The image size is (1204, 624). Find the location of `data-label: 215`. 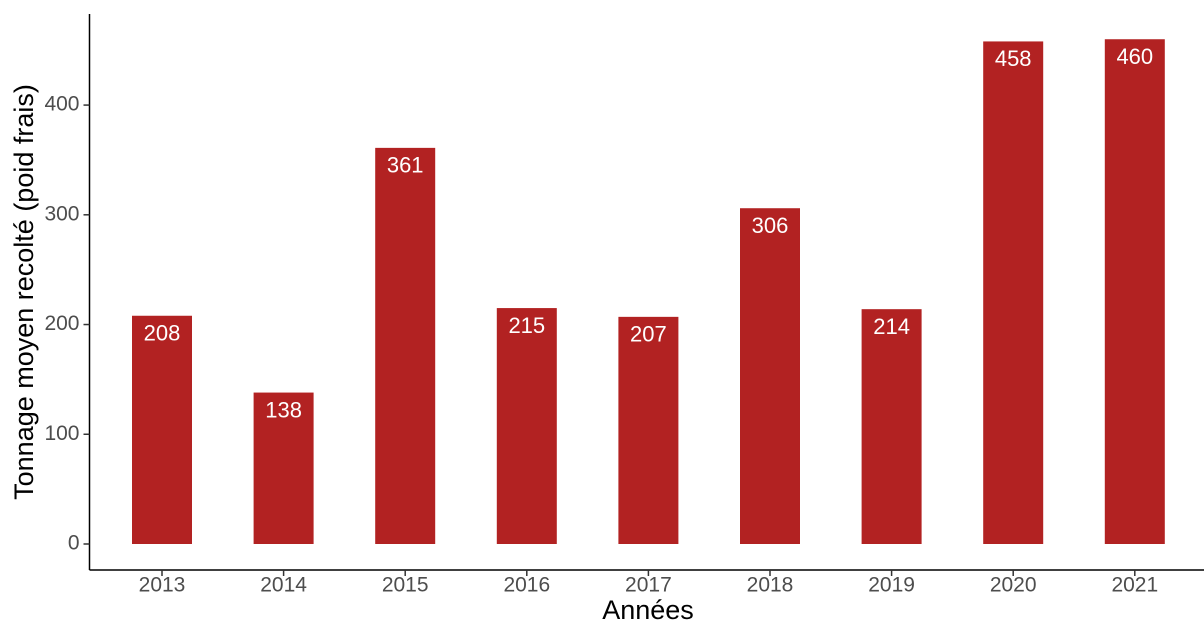

data-label: 215 is located at coordinates (526, 325).